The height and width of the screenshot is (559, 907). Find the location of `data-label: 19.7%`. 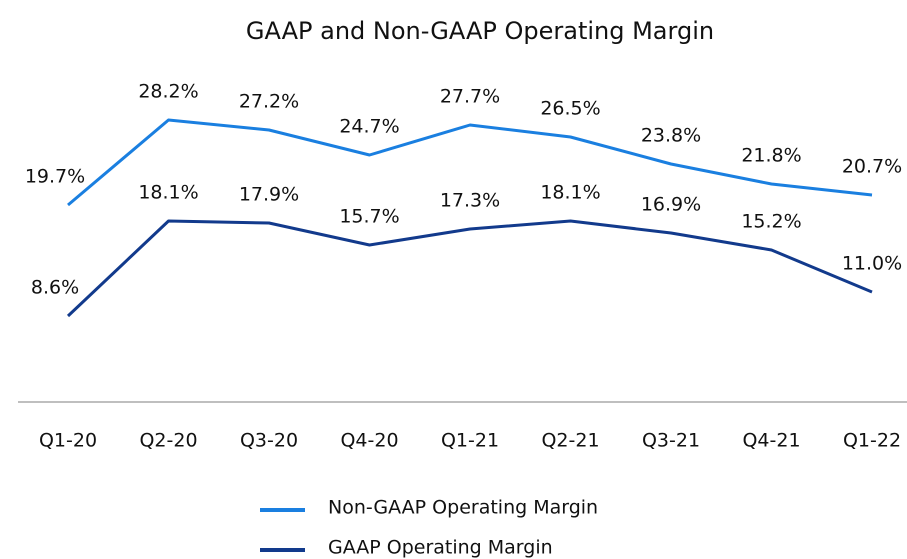

data-label: 19.7% is located at coordinates (55, 177).